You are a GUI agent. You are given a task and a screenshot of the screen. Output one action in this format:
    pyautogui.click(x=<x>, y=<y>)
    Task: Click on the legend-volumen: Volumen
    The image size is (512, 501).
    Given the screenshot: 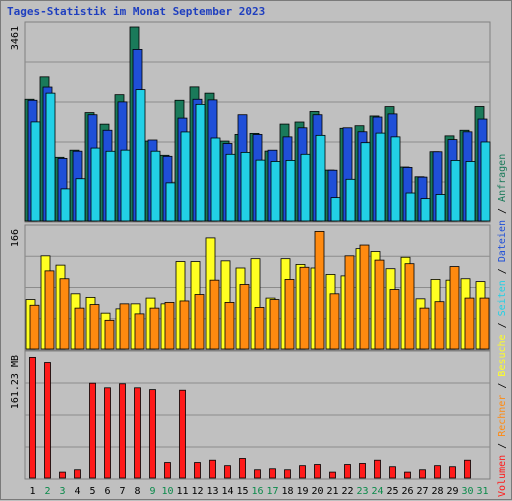 What is the action you would take?
    pyautogui.click(x=502, y=476)
    